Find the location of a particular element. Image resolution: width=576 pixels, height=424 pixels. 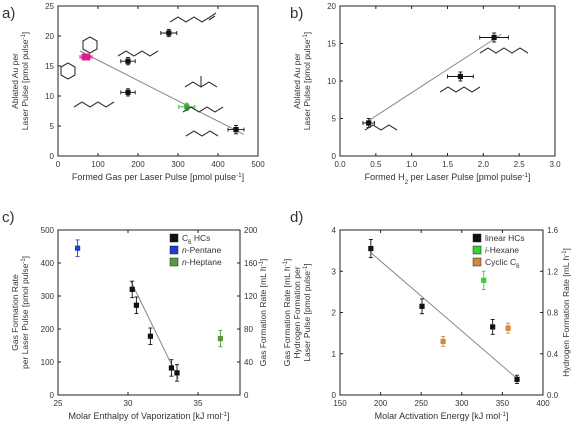

x-tick-label: 1.5 is located at coordinates (448, 164).